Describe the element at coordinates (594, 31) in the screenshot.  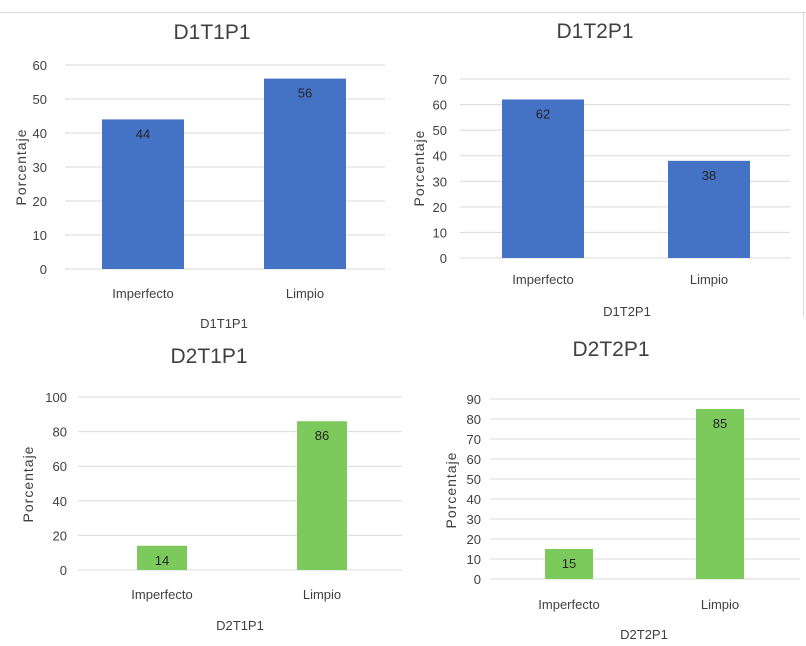
I see `chart-title: D1T2P1` at that location.